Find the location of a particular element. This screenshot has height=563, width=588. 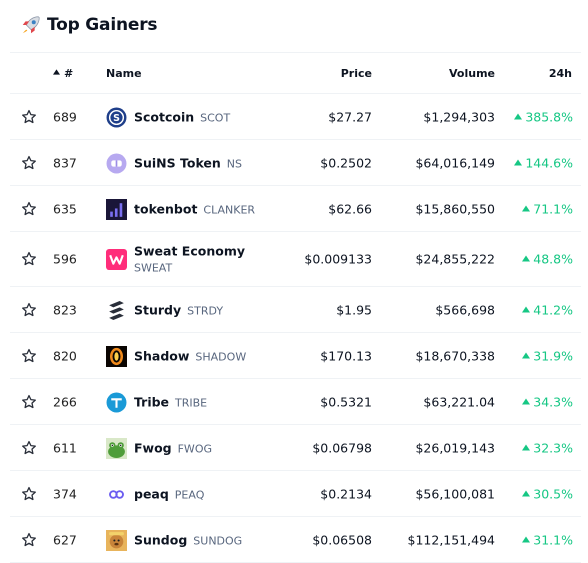

rank-cell: 823 is located at coordinates (65, 309).